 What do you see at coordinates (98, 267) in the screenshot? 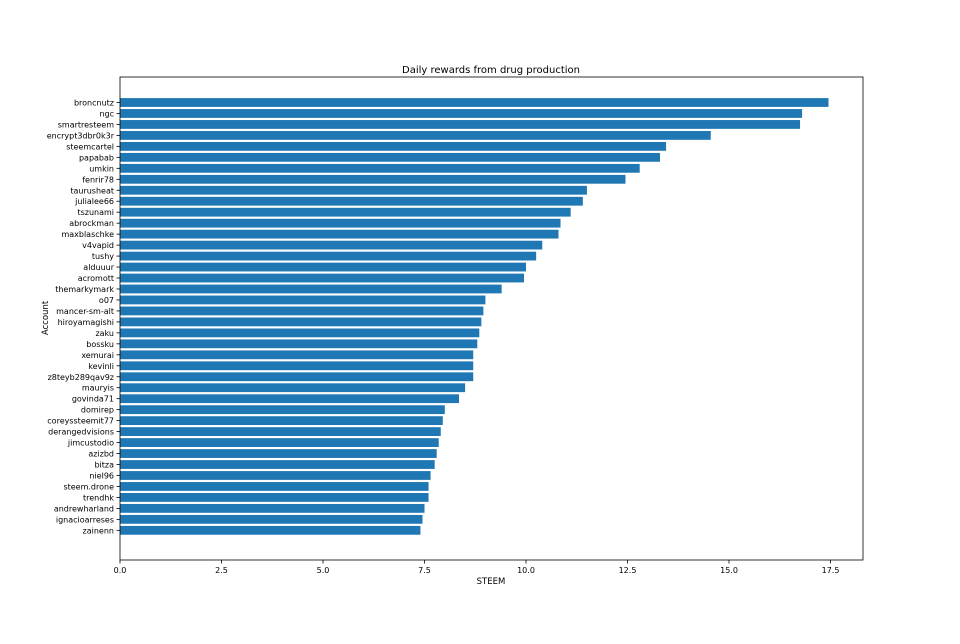
I see `y-tick-label: alduuur` at bounding box center [98, 267].